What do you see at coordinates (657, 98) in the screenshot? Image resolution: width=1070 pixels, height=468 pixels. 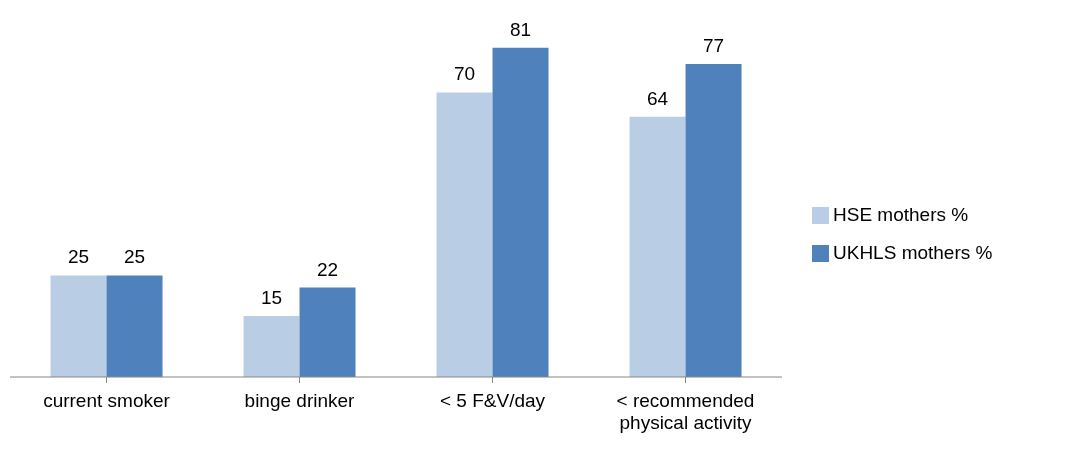 I see `data-label: 64` at bounding box center [657, 98].